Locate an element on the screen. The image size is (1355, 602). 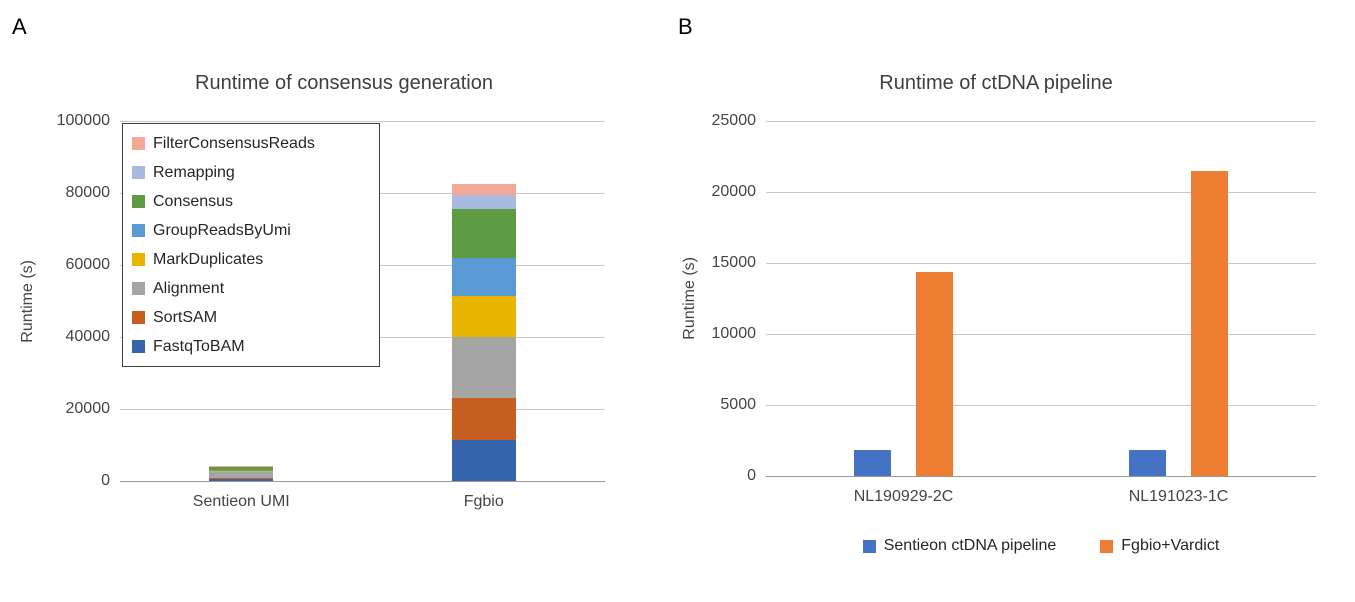
legend-label: Sentieon ctDNA pipeline is located at coordinates (970, 545).